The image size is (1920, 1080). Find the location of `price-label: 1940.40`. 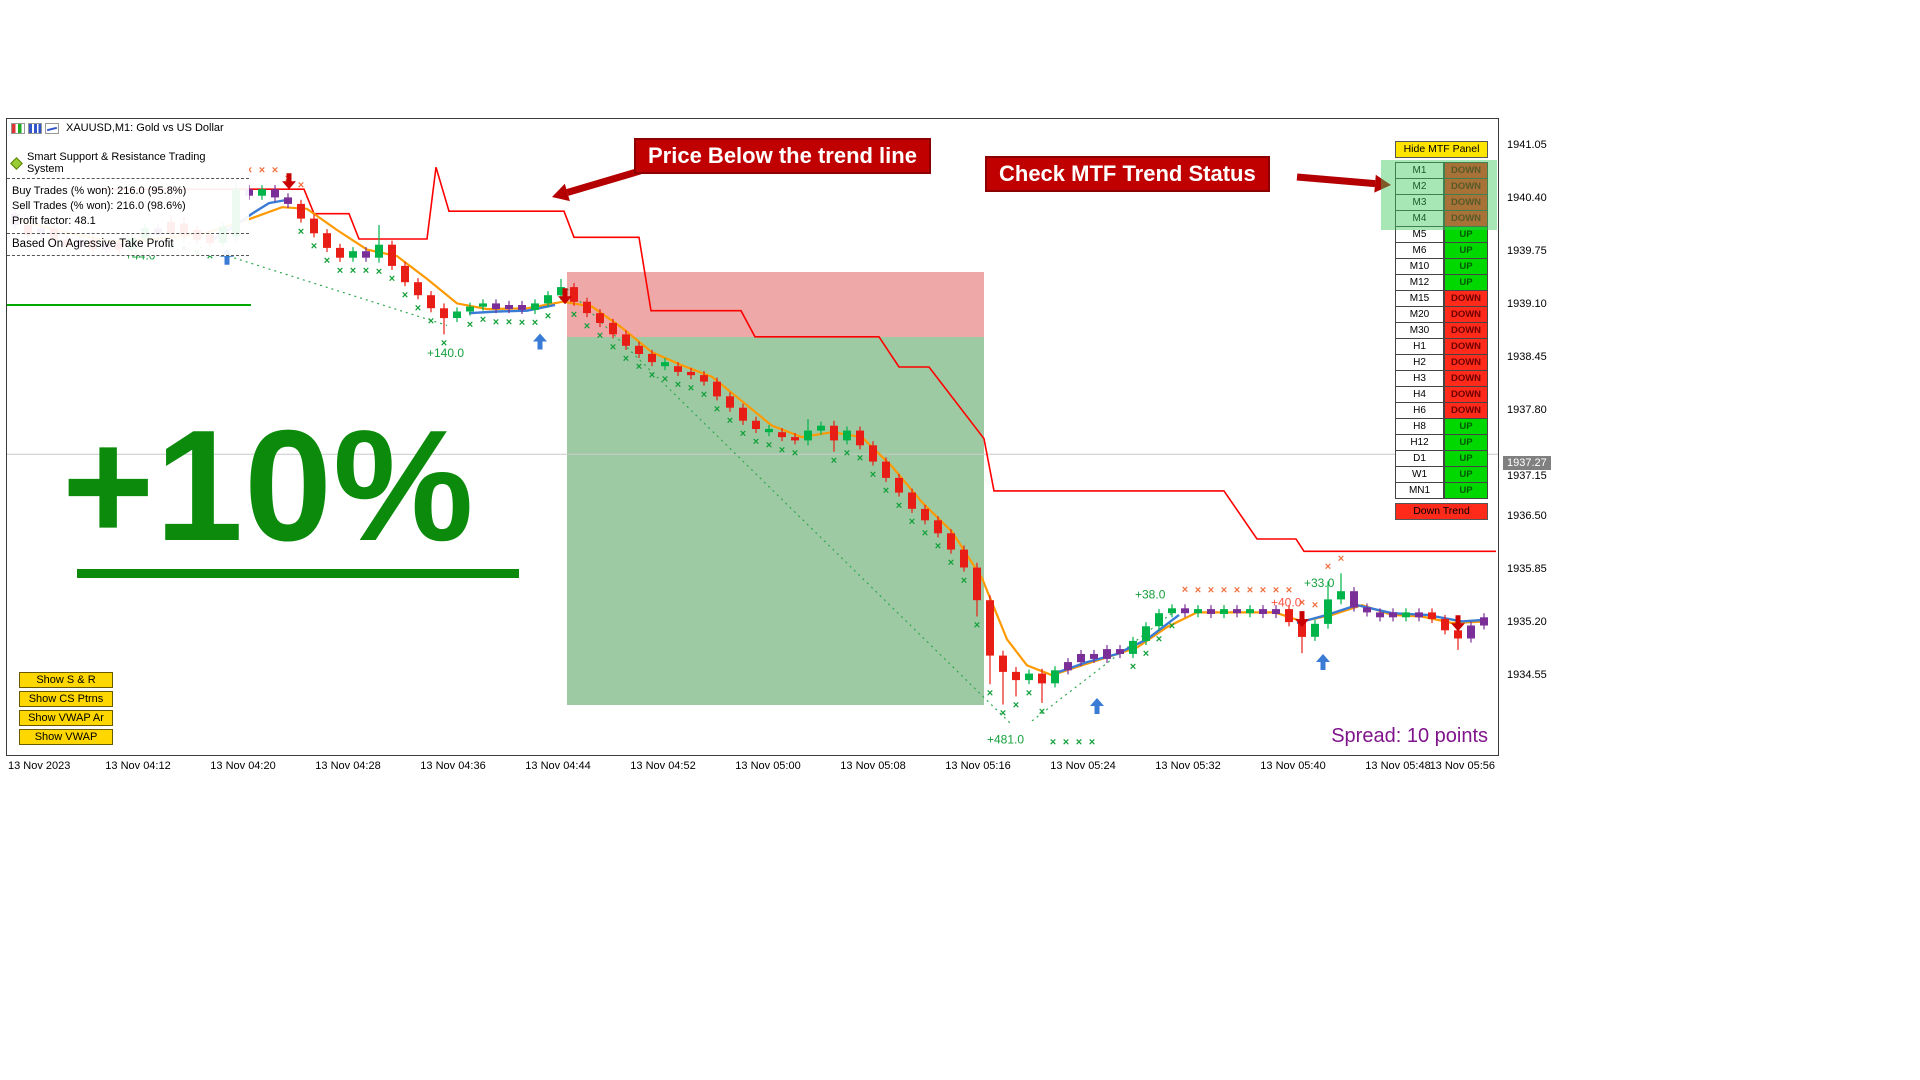

price-label: 1940.40 is located at coordinates (1527, 198).